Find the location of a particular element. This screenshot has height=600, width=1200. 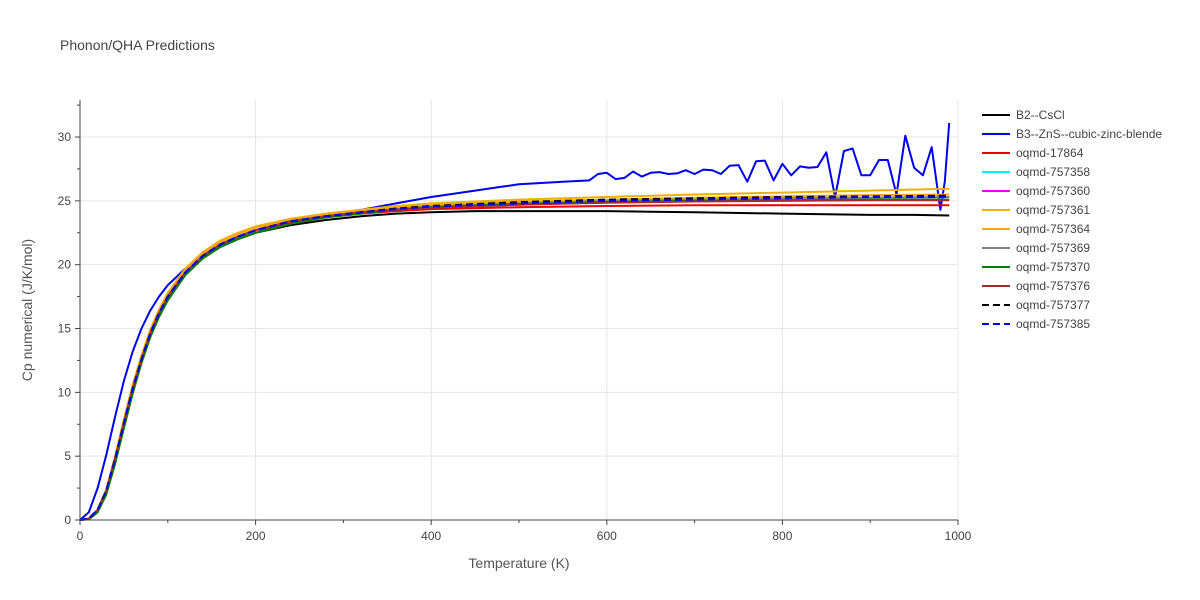

y-tick-label: 20 is located at coordinates (65, 265).